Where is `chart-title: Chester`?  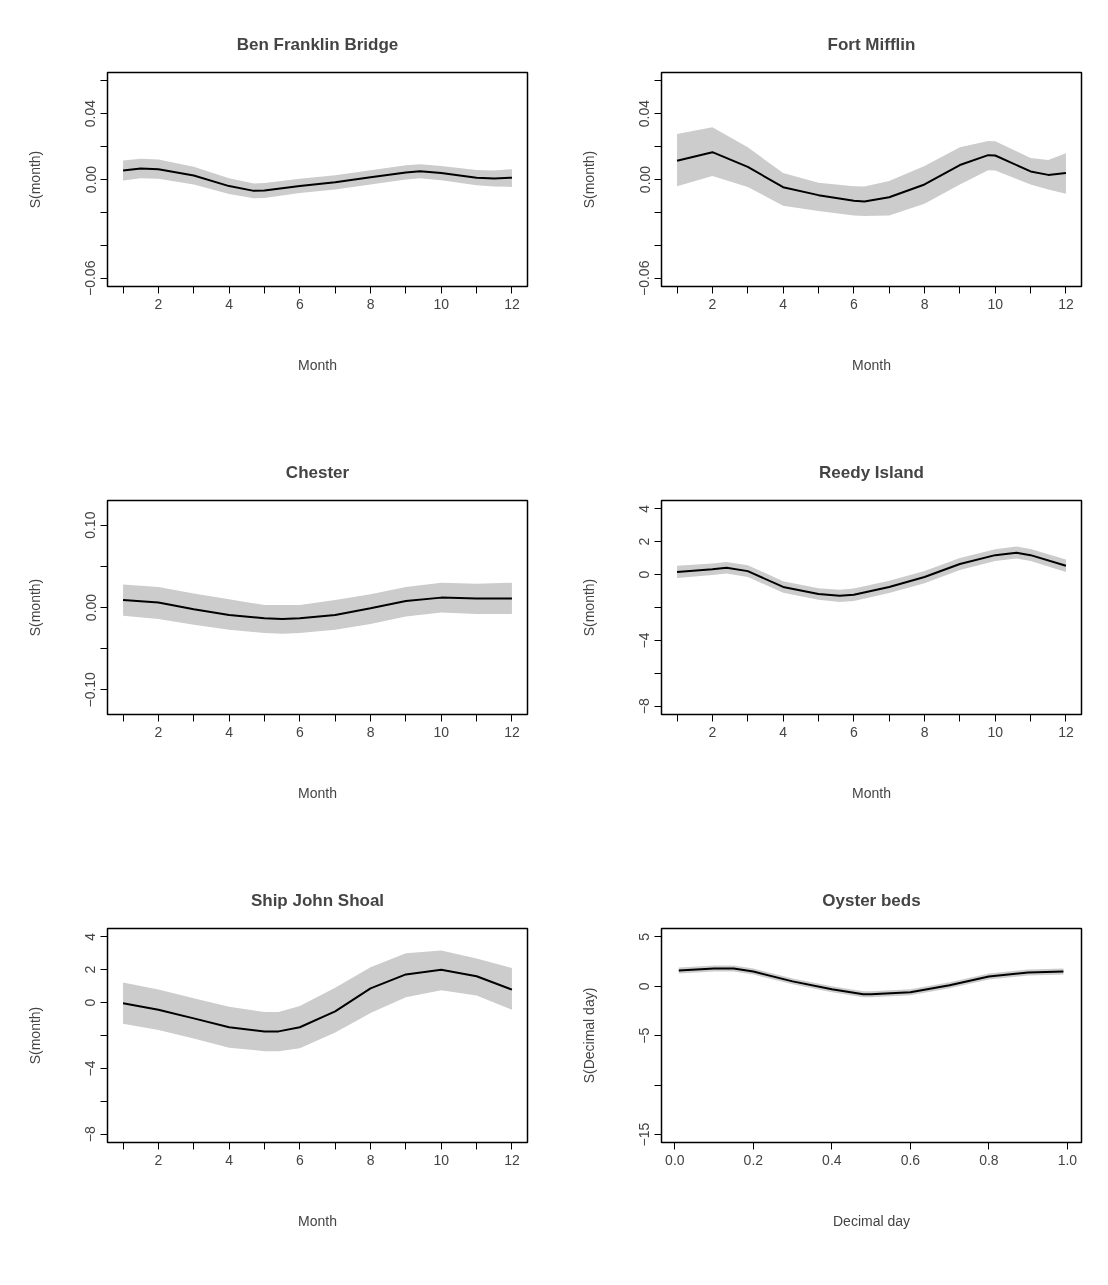 chart-title: Chester is located at coordinates (317, 472).